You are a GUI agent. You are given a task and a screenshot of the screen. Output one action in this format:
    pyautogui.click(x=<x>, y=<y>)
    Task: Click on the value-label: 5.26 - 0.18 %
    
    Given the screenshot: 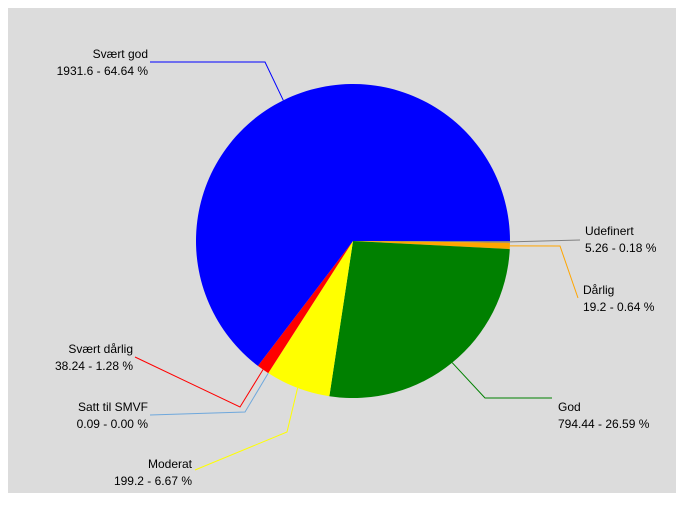 What is the action you would take?
    pyautogui.click(x=621, y=248)
    